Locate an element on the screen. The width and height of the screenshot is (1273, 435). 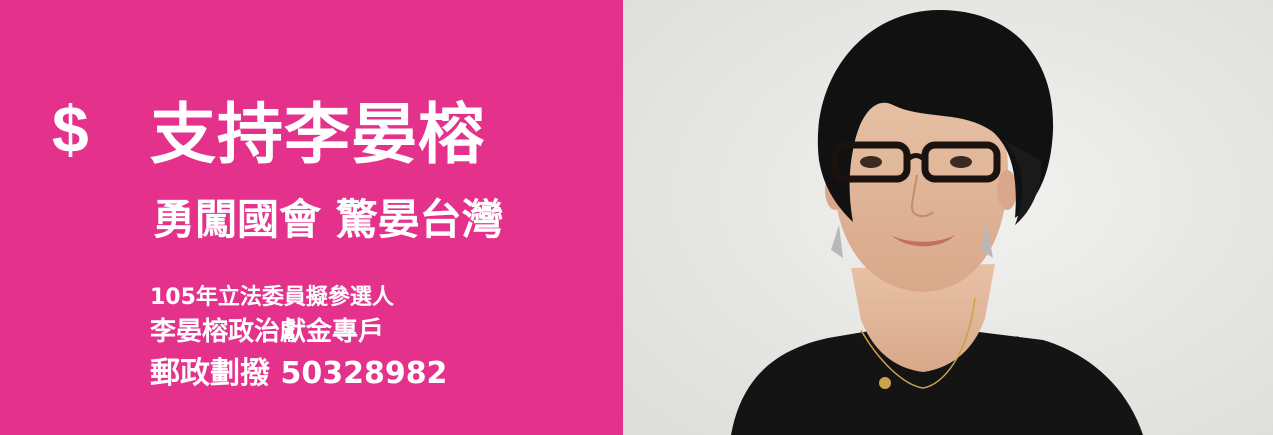
donation-account-name: 李晏榕政治獻金專戶 is located at coordinates (267, 332).